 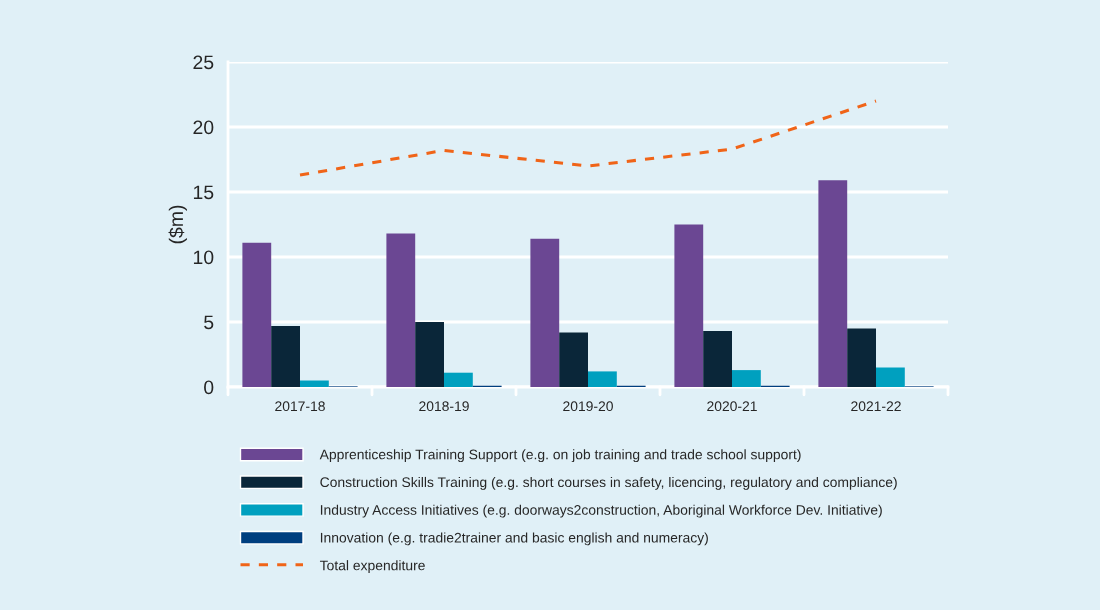 What do you see at coordinates (876, 406) in the screenshot?
I see `x-tick-label: 2021-22` at bounding box center [876, 406].